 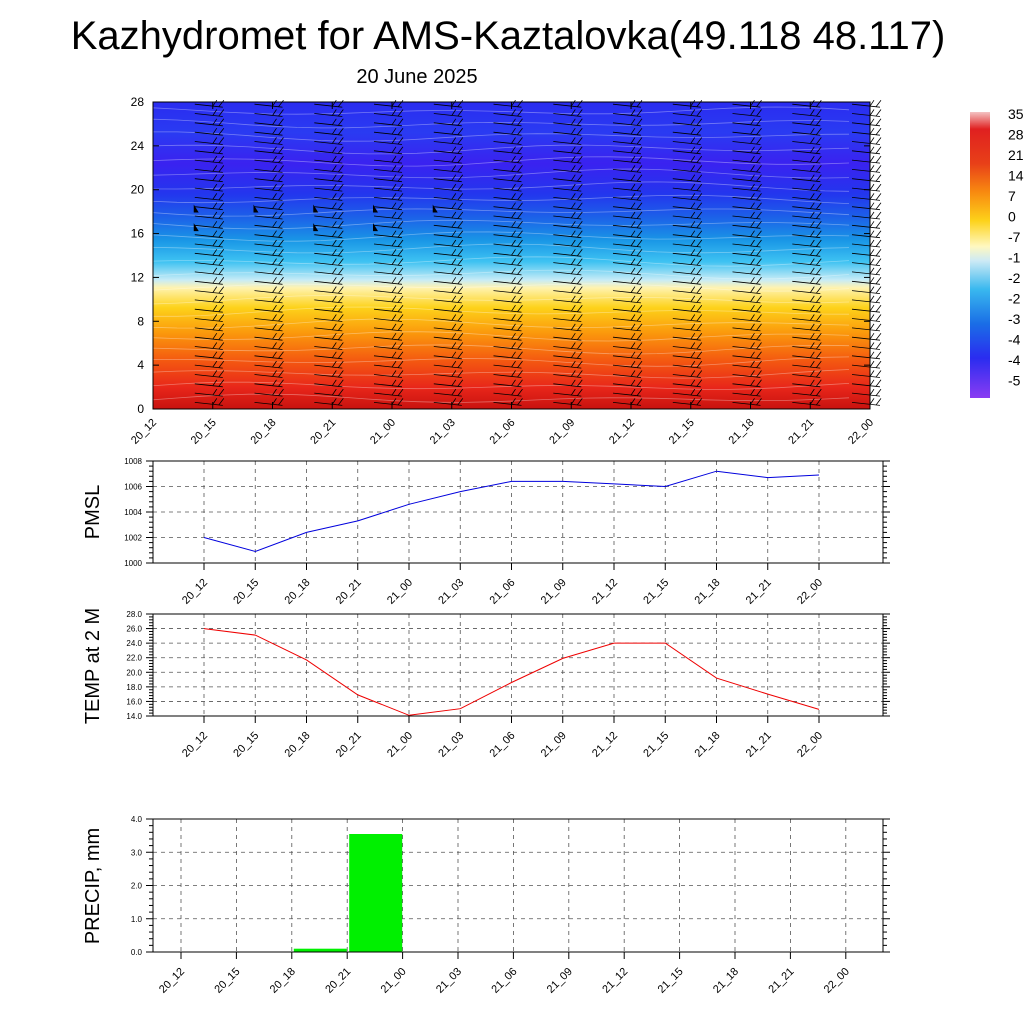 I want to click on x-tick-label: 21_18, so click(x=742, y=432).